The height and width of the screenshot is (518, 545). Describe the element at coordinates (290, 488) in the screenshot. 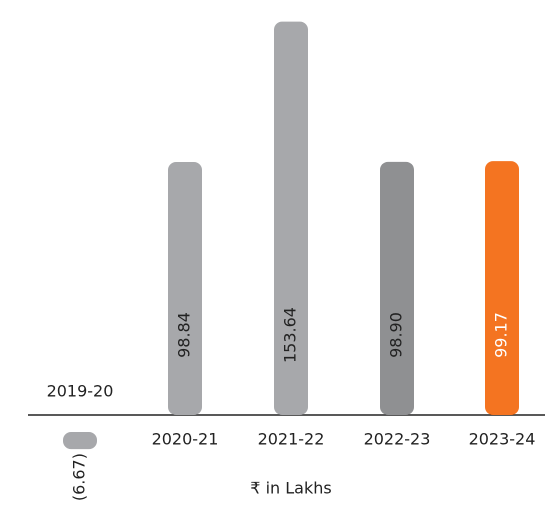

I see `axis-label: ₹ in Lakhs` at that location.